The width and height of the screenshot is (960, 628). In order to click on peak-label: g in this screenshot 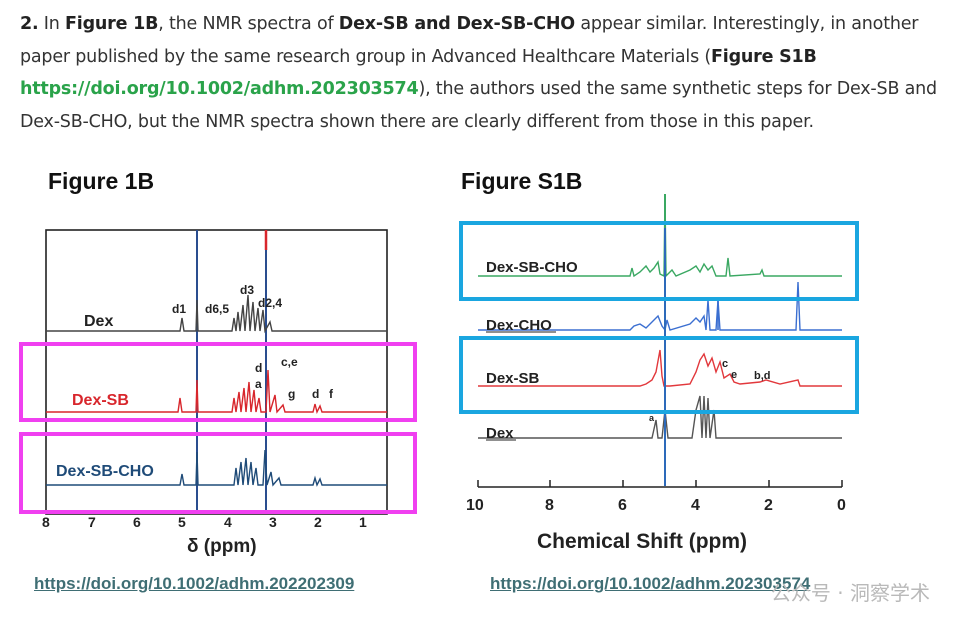, I will do `click(291, 394)`.